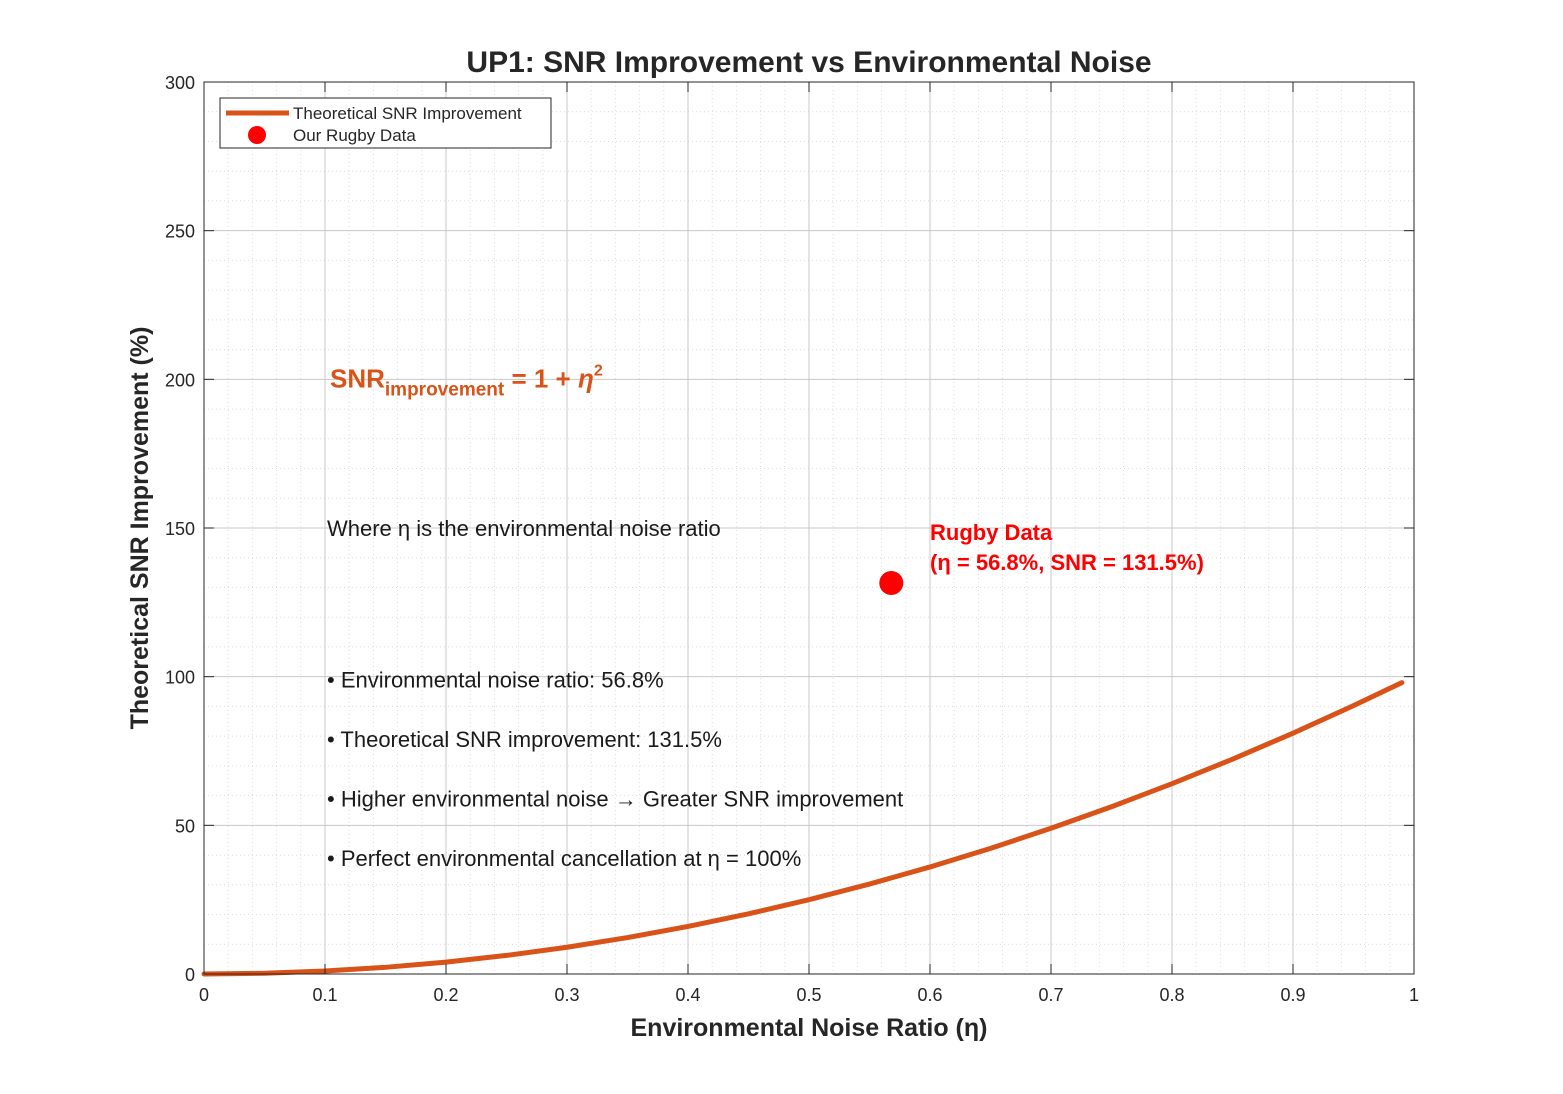 This screenshot has height=1094, width=1563. I want to click on y-tick-label: 0, so click(190, 975).